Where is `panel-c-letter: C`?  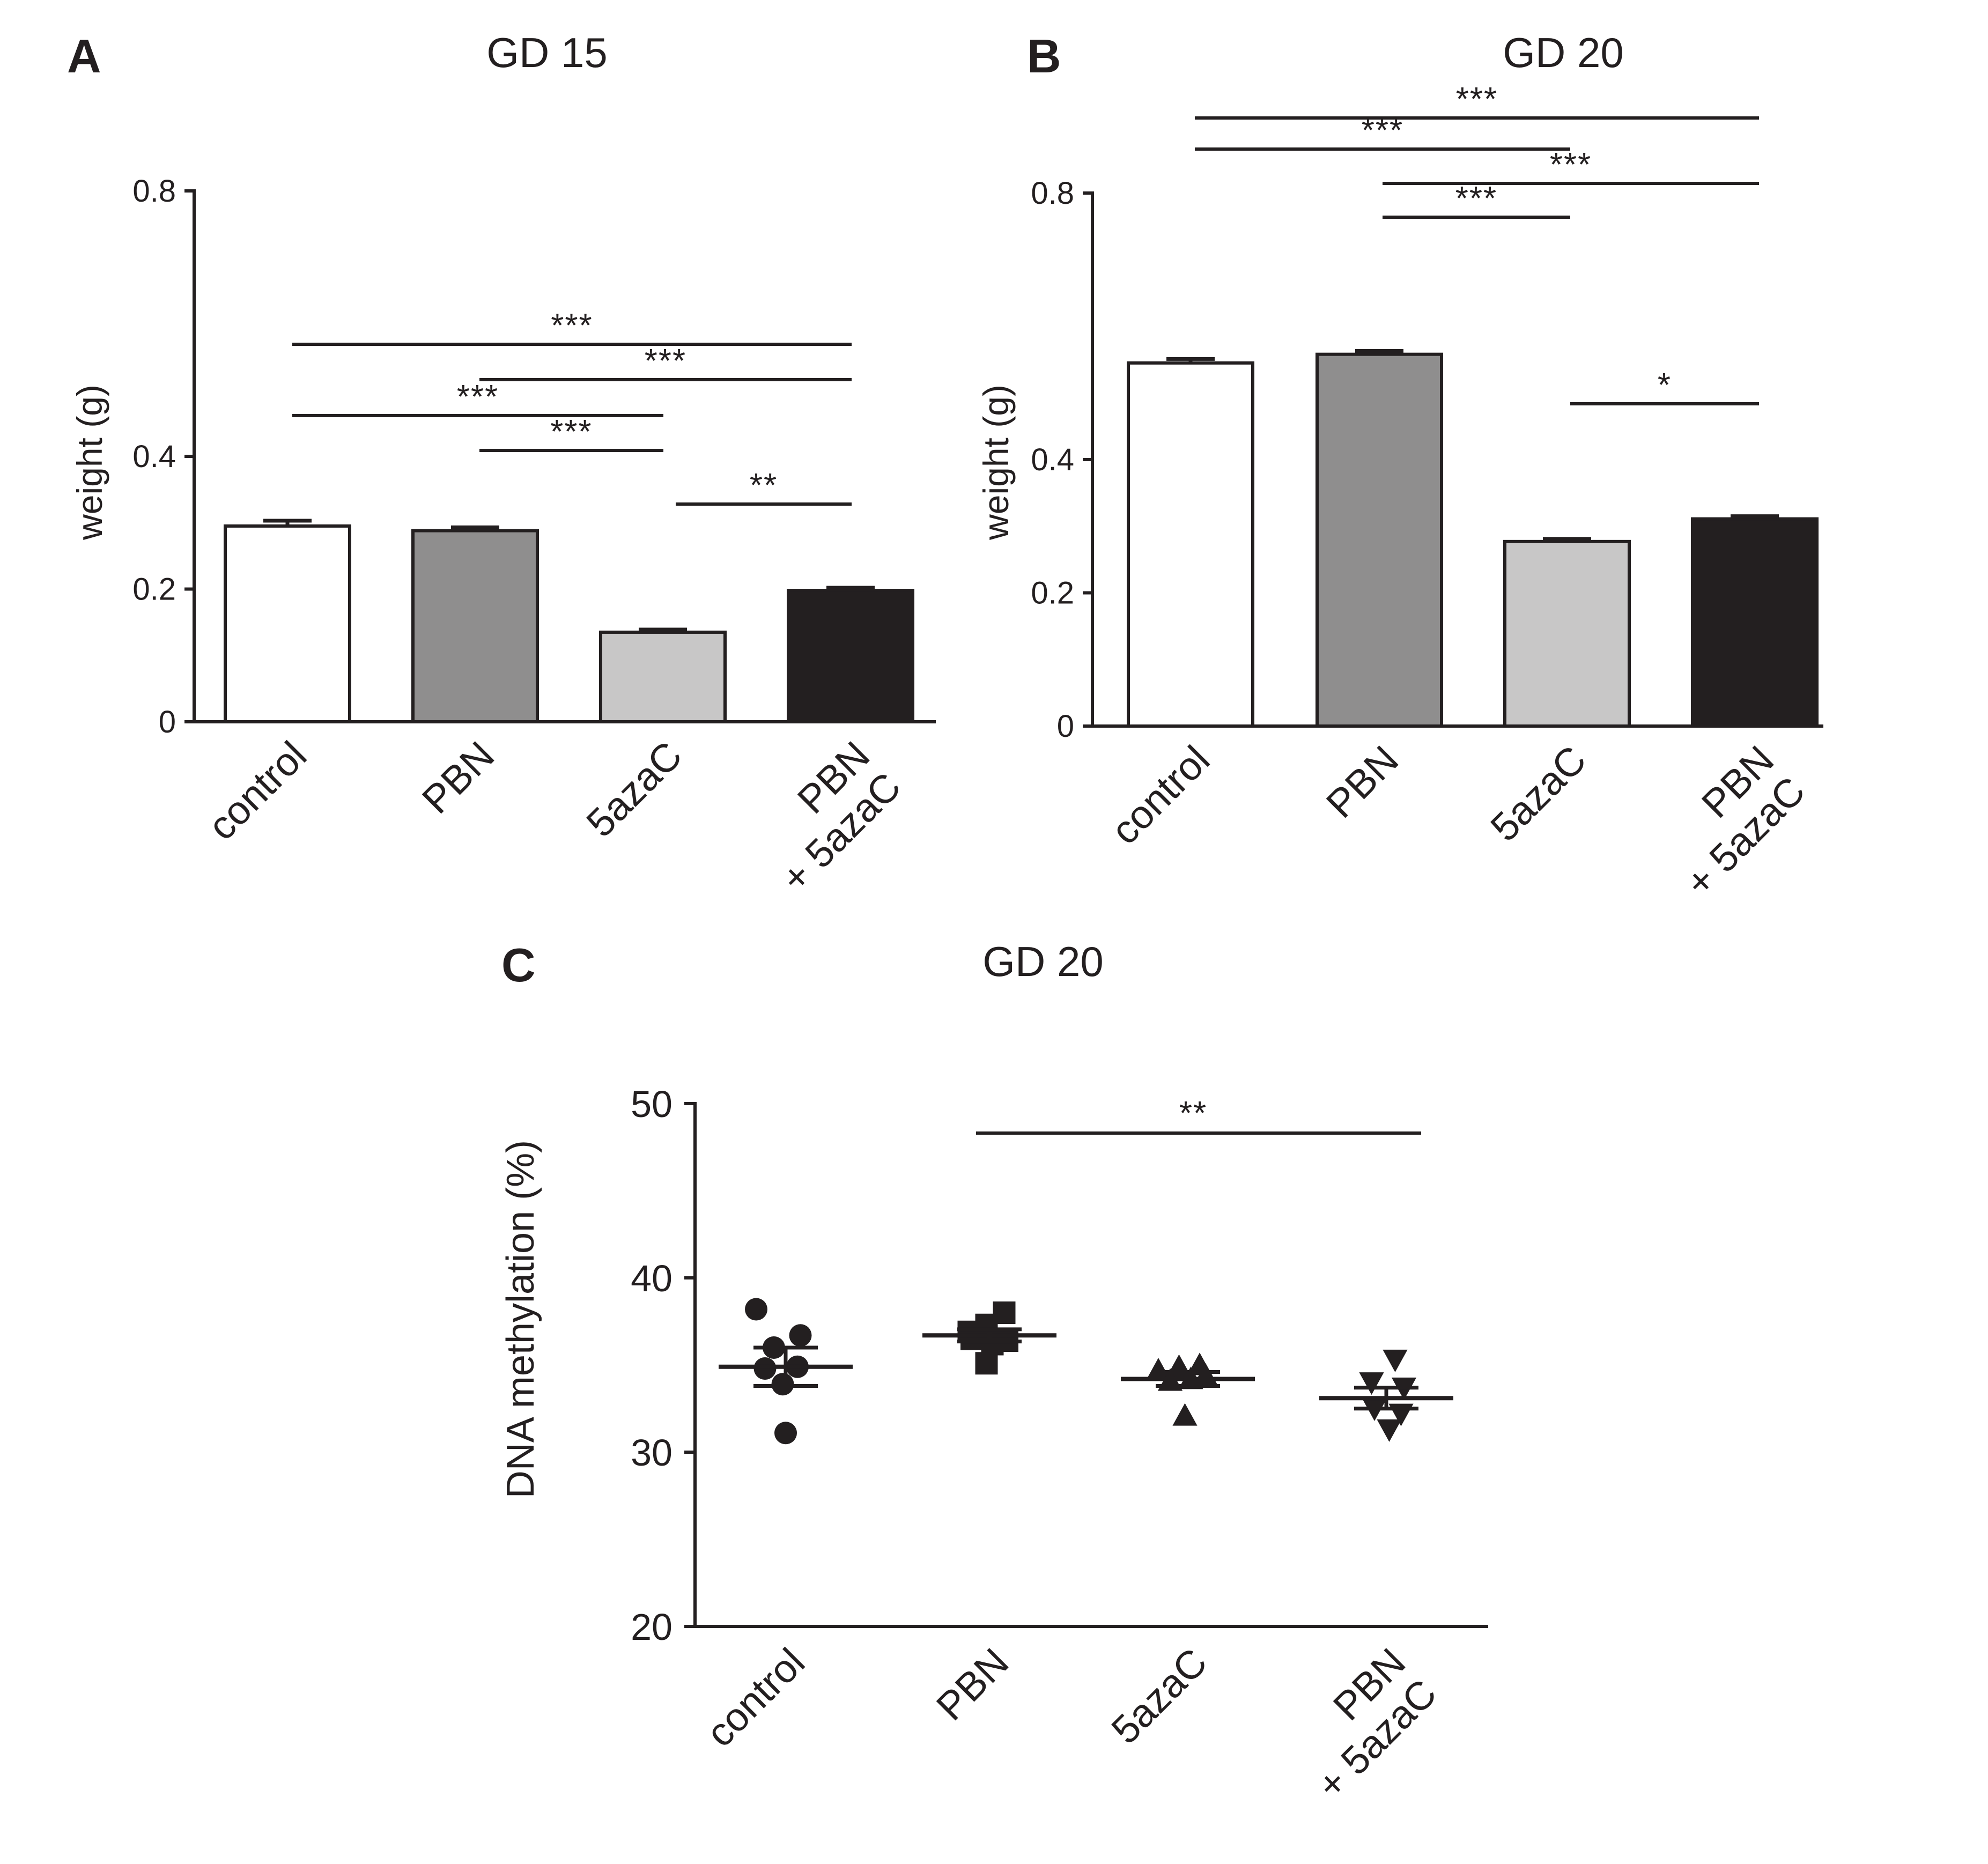 panel-c-letter: C is located at coordinates (518, 965).